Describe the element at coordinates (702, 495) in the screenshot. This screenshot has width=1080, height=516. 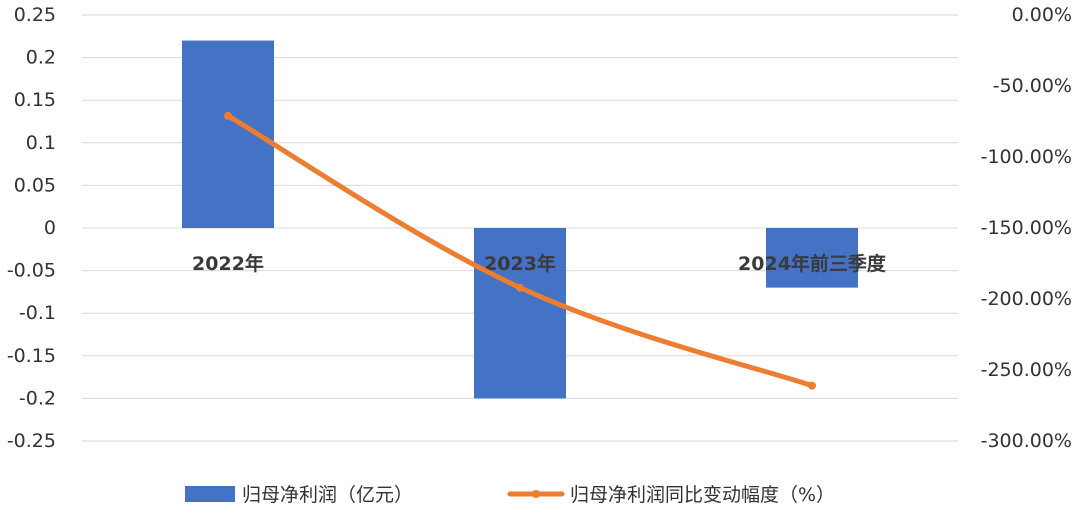
I see `legend-line-label: 归母净利润同比变动幅度（%）` at that location.